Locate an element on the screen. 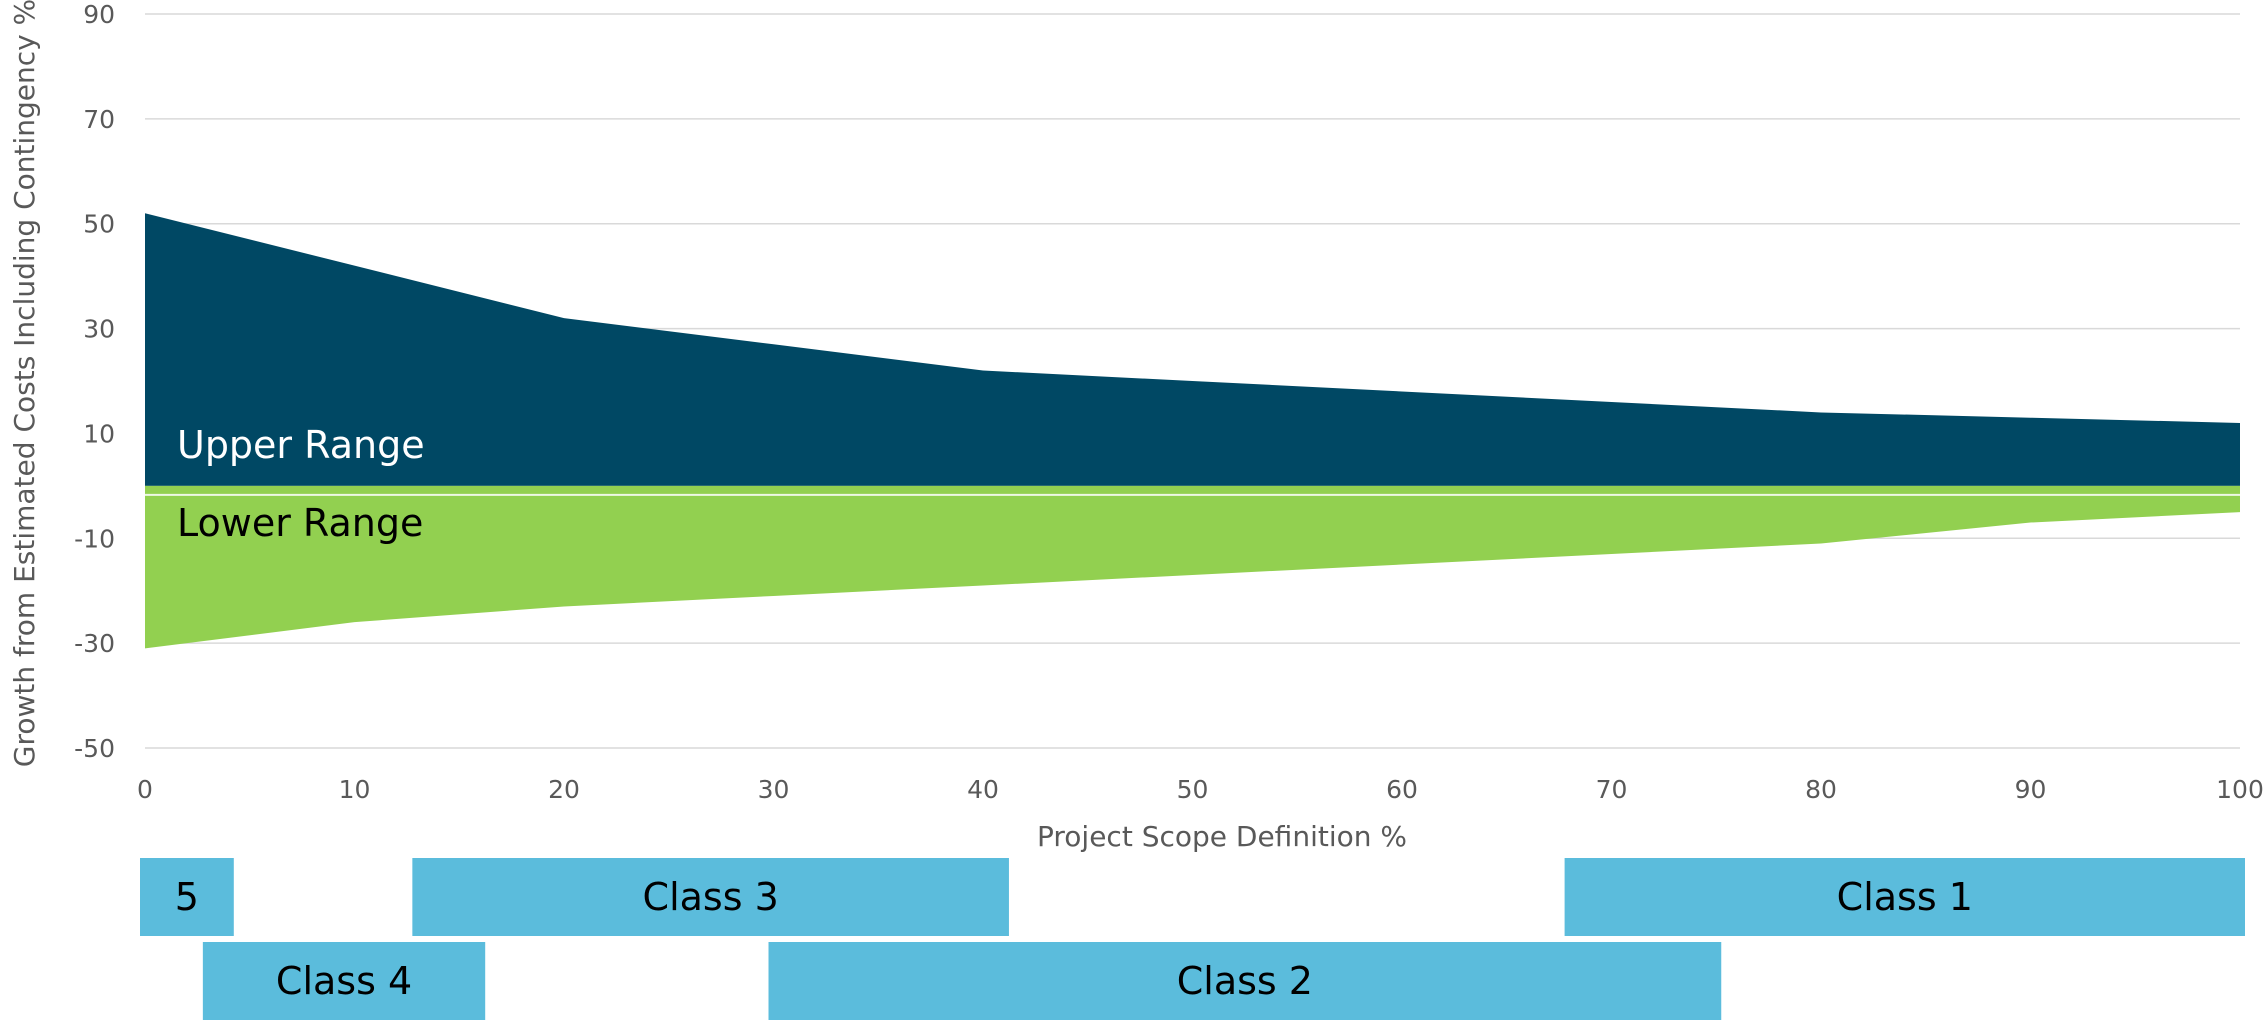 This screenshot has height=1023, width=2265. x-tick-label: 10 is located at coordinates (355, 789).